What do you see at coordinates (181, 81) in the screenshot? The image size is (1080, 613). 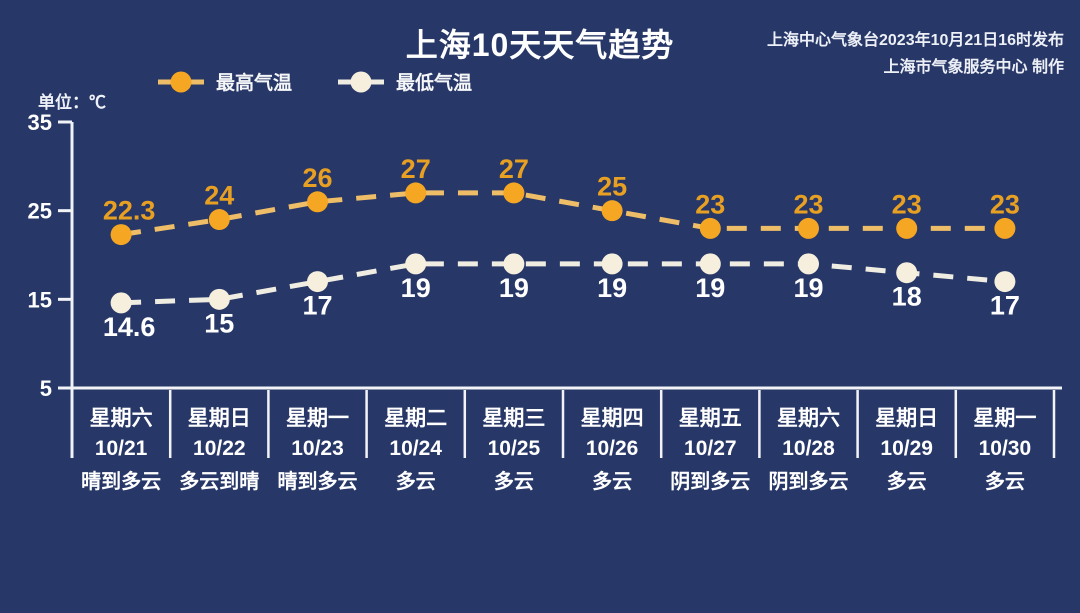 I see `high-temp-legend-marker-icon` at bounding box center [181, 81].